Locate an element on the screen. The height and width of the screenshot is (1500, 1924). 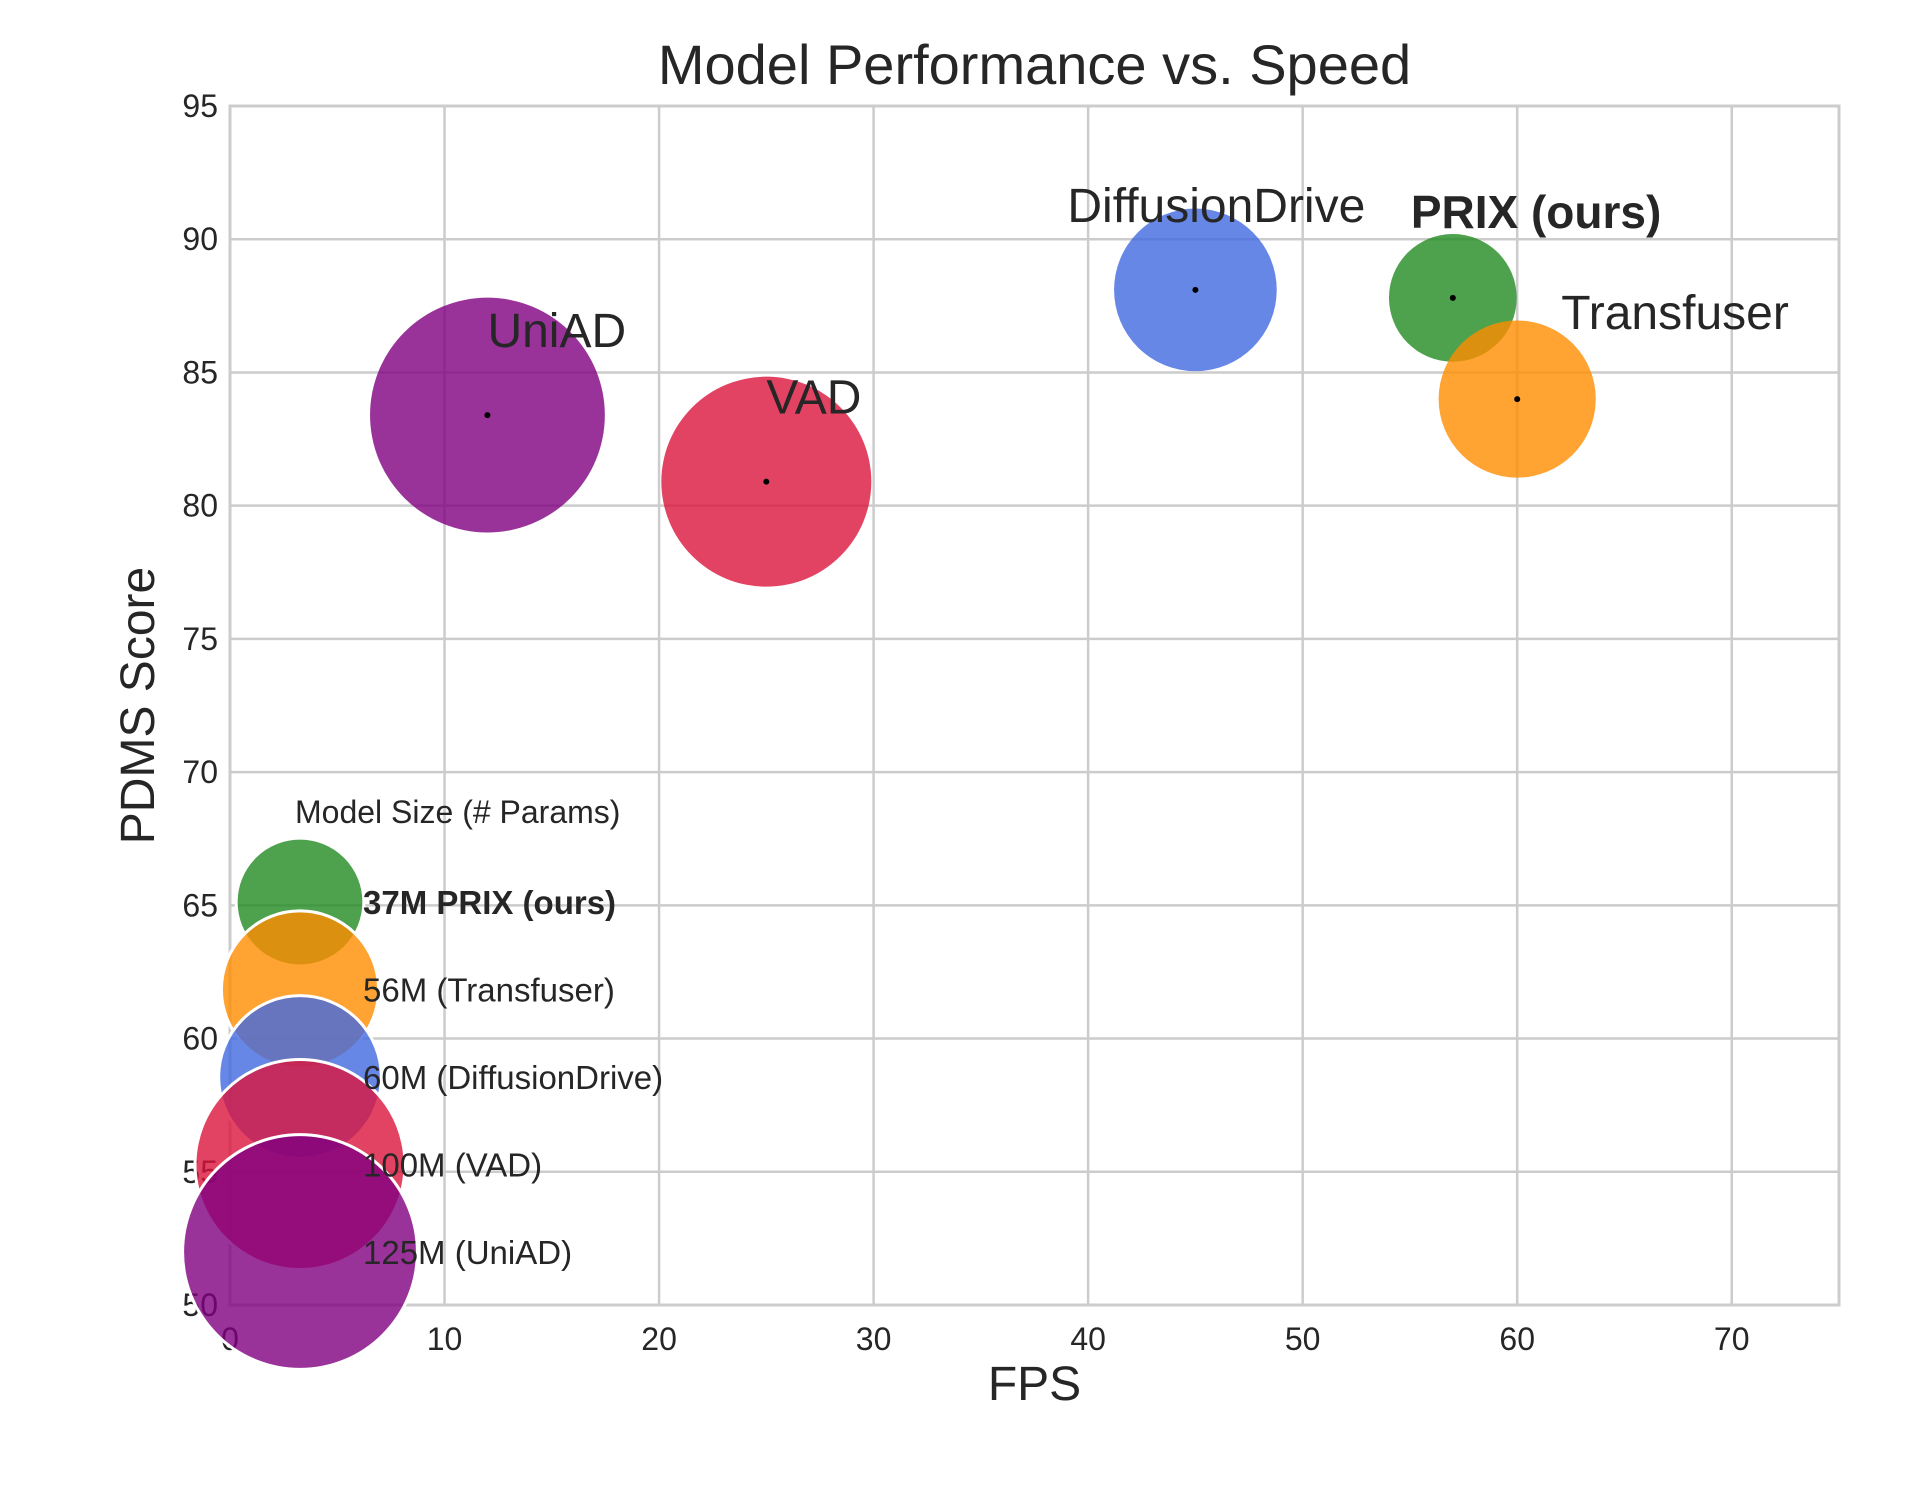
y-tick-label: 75 is located at coordinates (200, 639).